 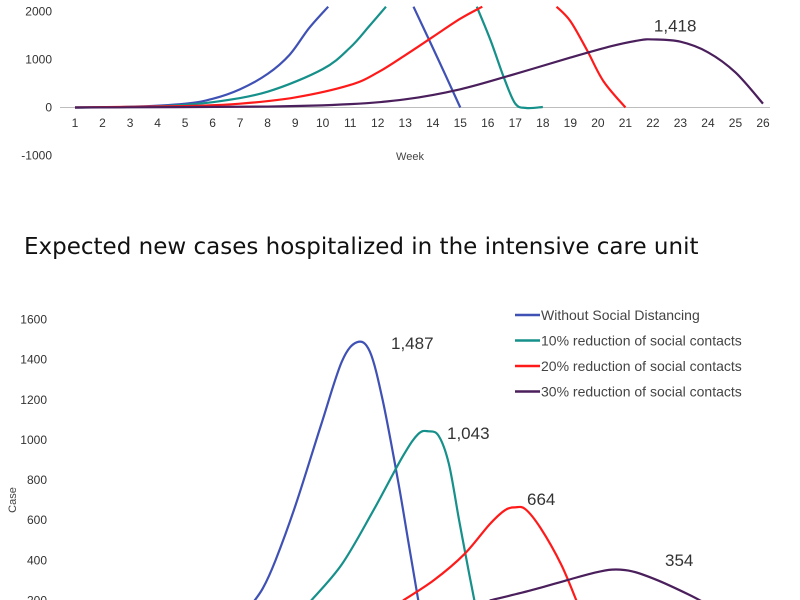 I want to click on y-tick-label: 1400, so click(x=33, y=360).